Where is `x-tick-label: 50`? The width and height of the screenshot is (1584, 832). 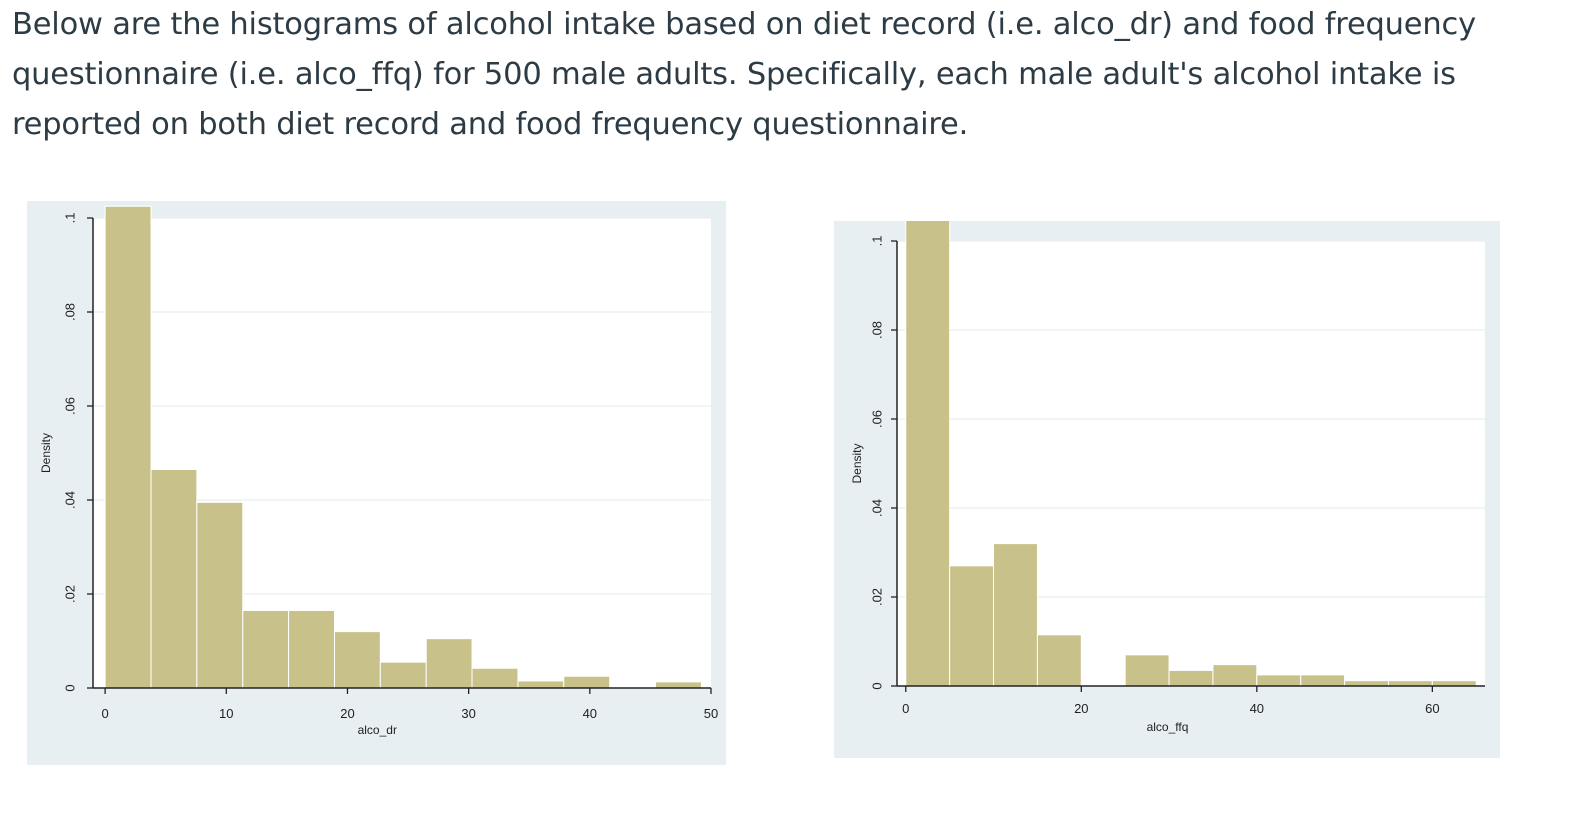
x-tick-label: 50 is located at coordinates (711, 713).